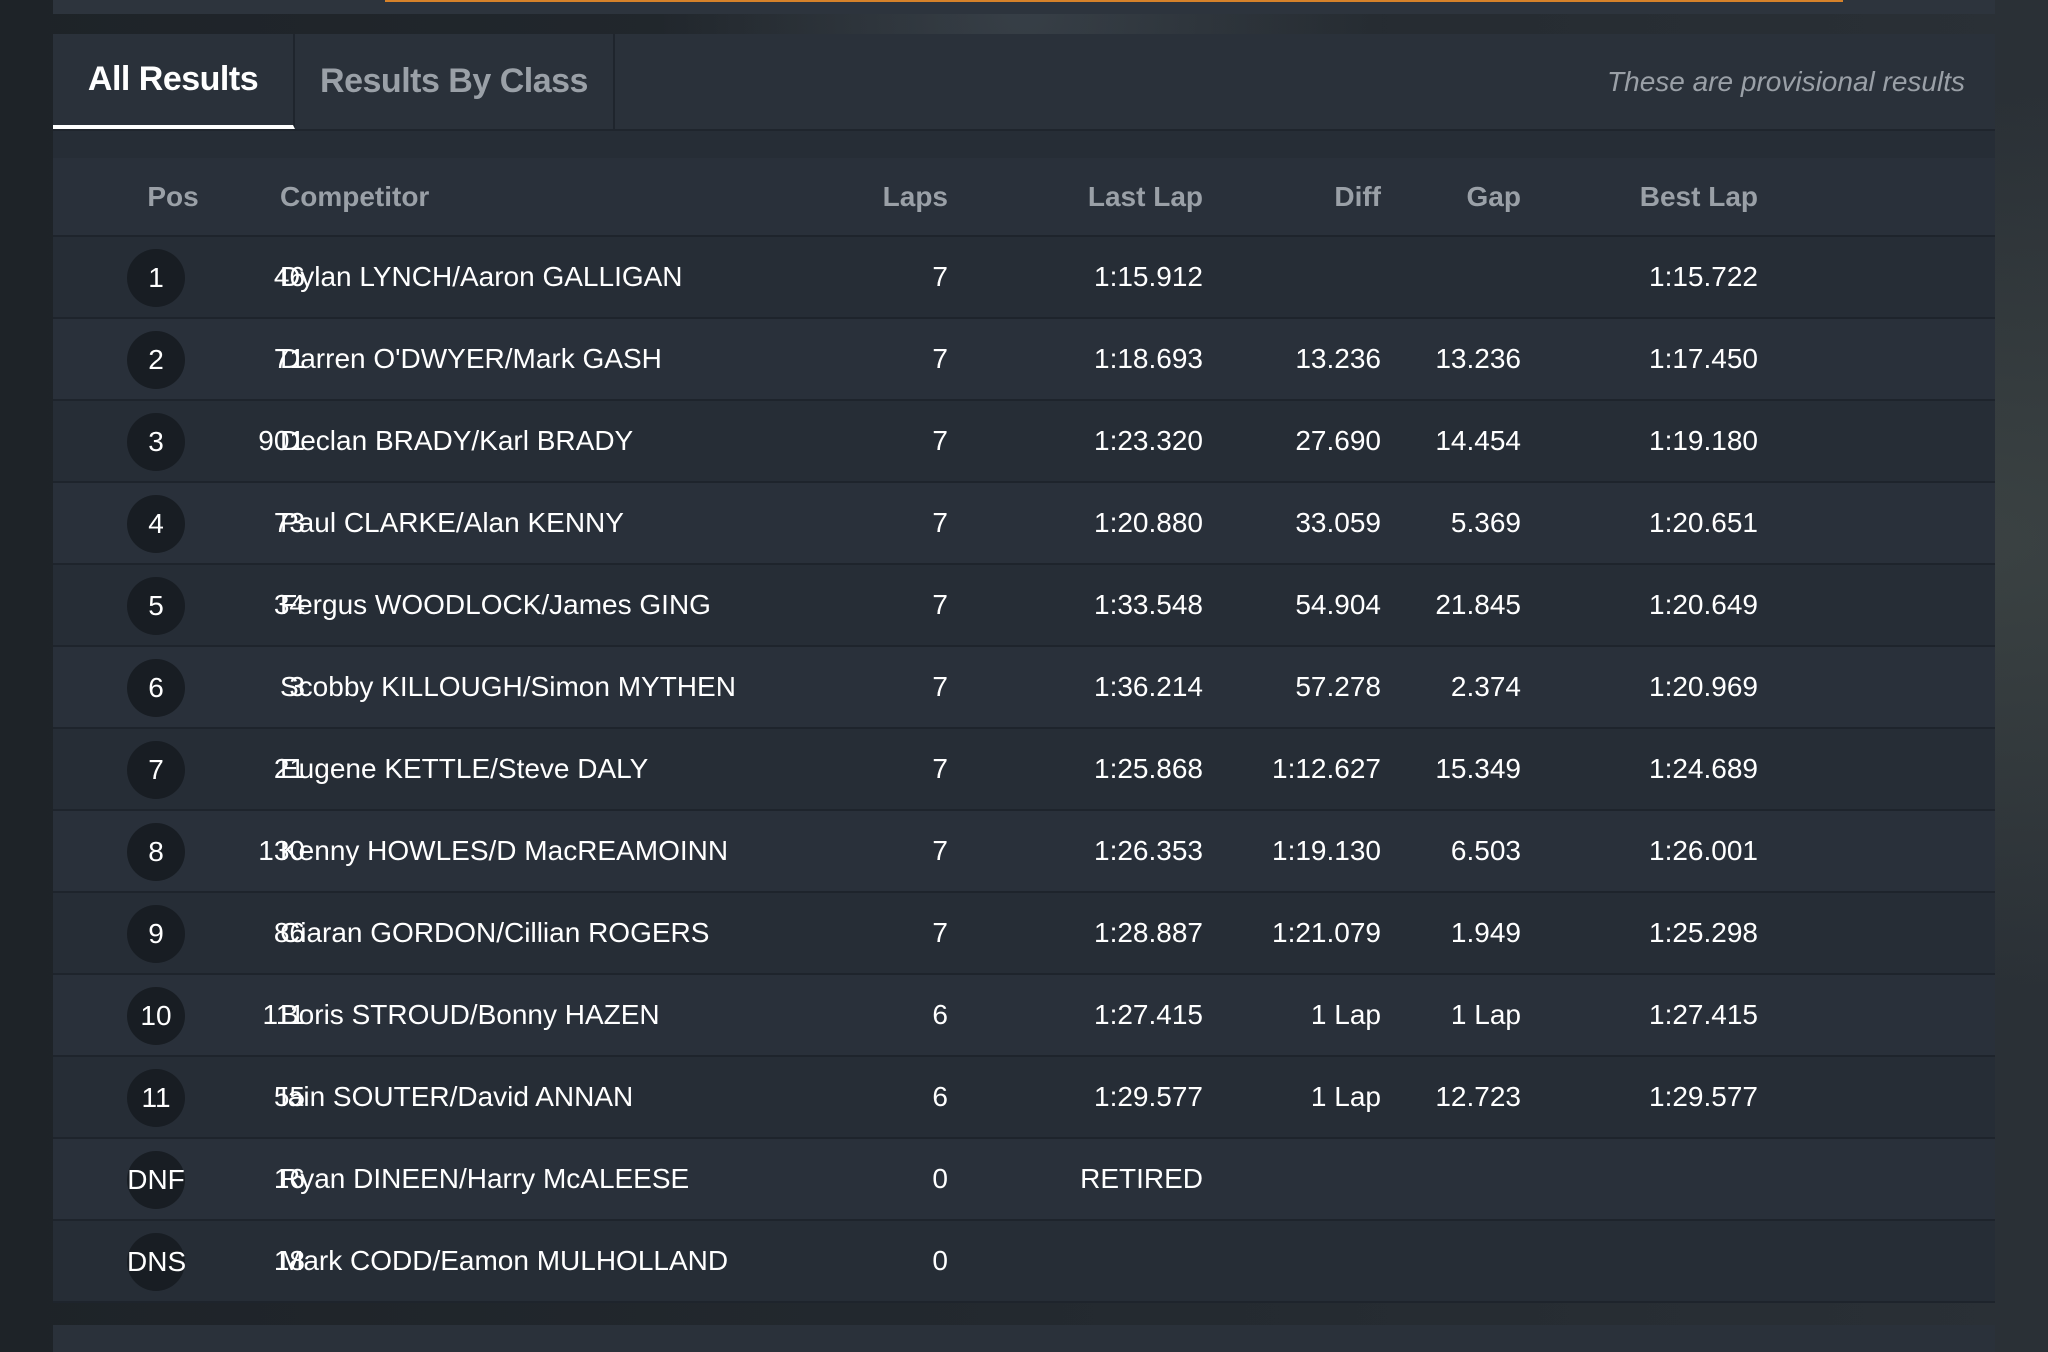 This screenshot has height=1352, width=2048. I want to click on bottom-strip, so click(1024, 1338).